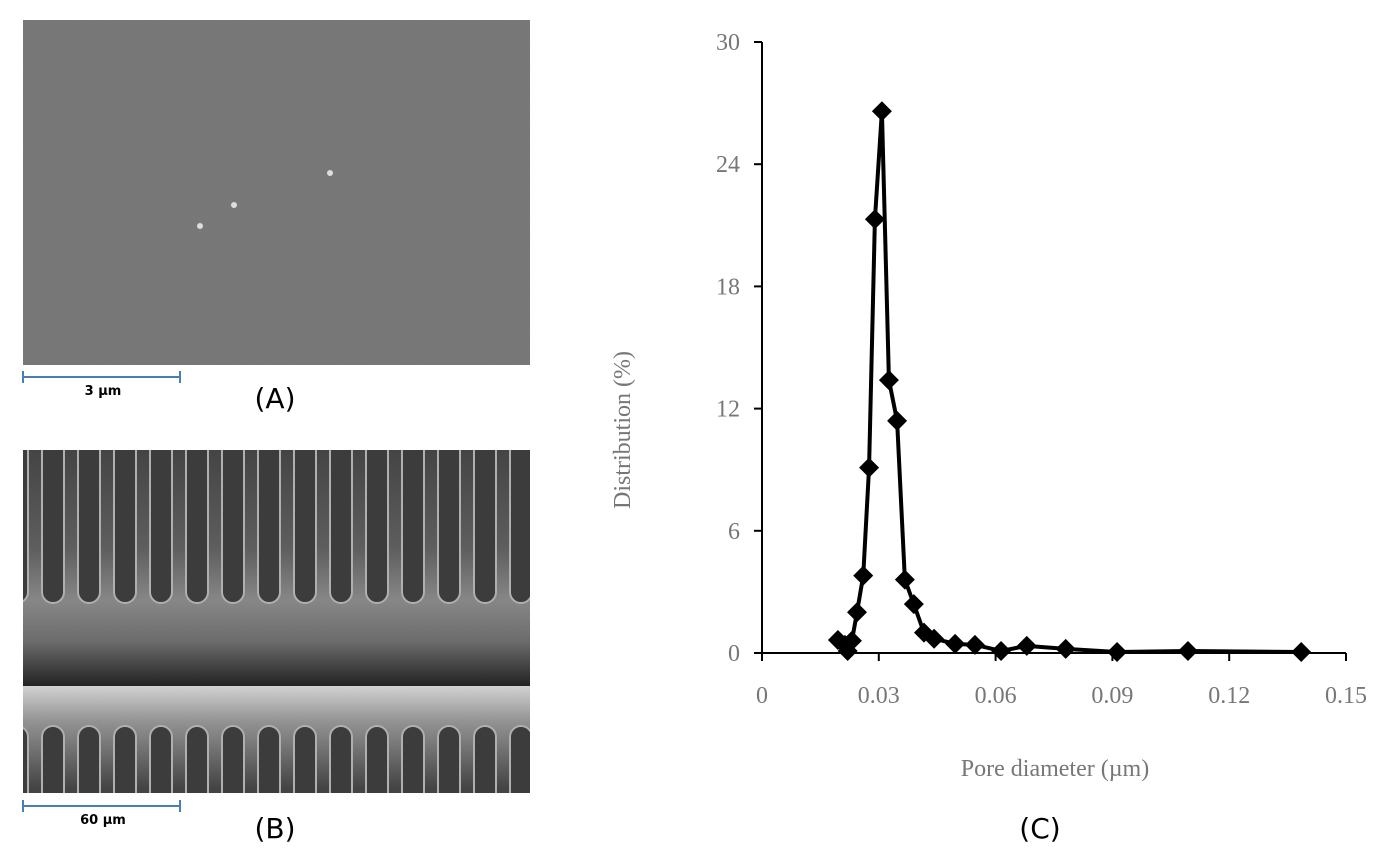 The height and width of the screenshot is (860, 1384). What do you see at coordinates (274, 828) in the screenshot?
I see `panel-label: (B)` at bounding box center [274, 828].